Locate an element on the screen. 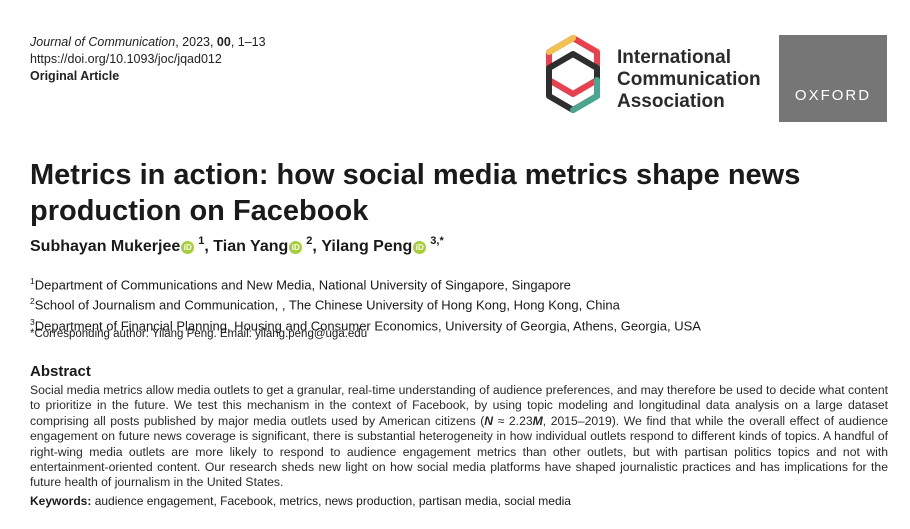 Image resolution: width=910 pixels, height=529 pixels. oxford-label: OXFORD is located at coordinates (833, 95).